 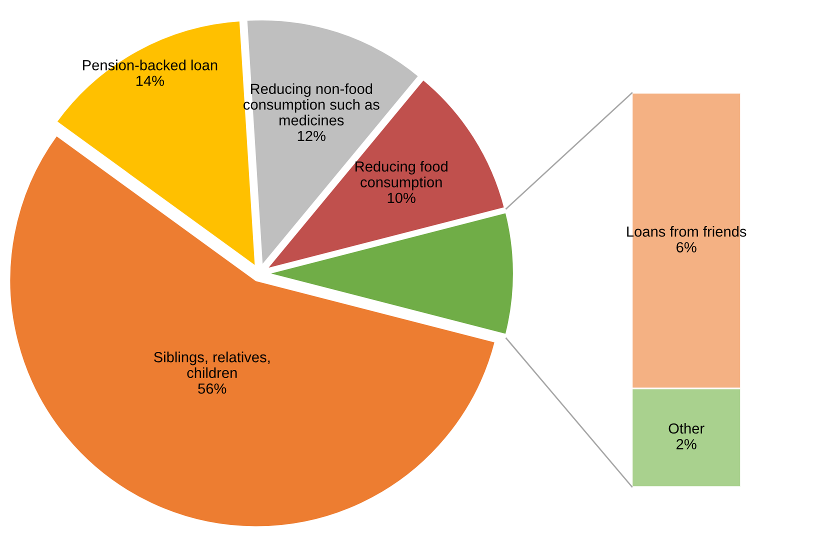 I want to click on slice-label: Reducing food consumption, so click(x=402, y=175).